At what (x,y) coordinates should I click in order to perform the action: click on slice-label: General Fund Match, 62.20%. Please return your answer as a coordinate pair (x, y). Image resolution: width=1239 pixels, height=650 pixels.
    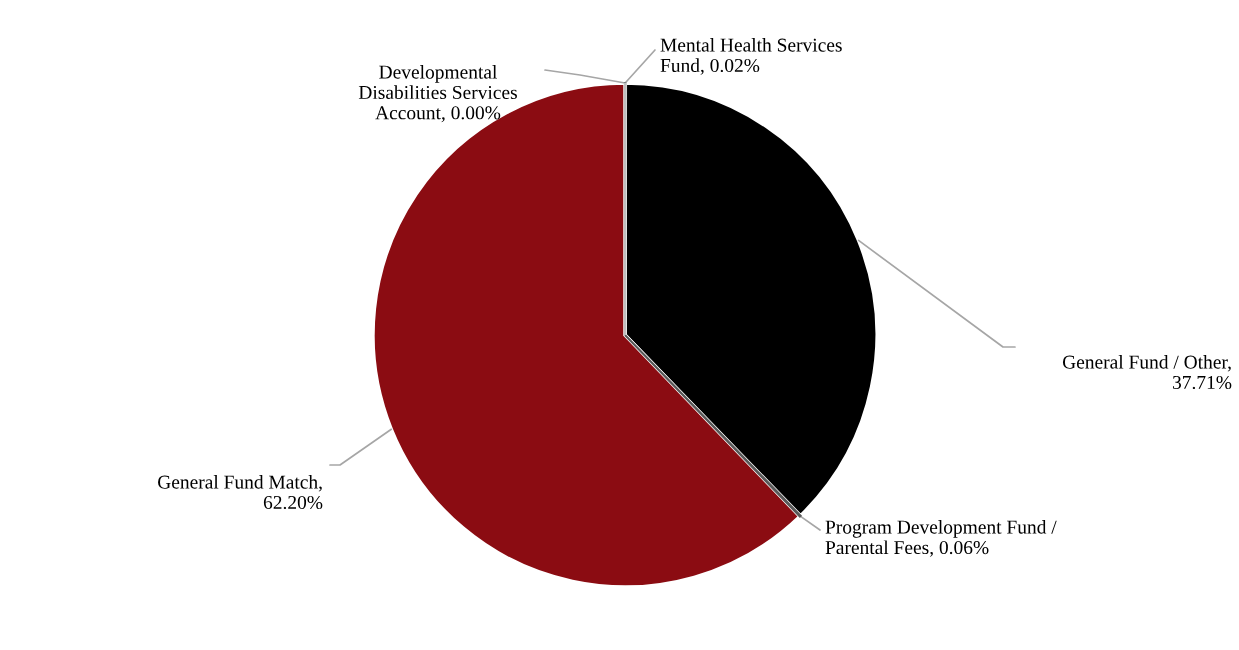
    Looking at the image, I should click on (240, 492).